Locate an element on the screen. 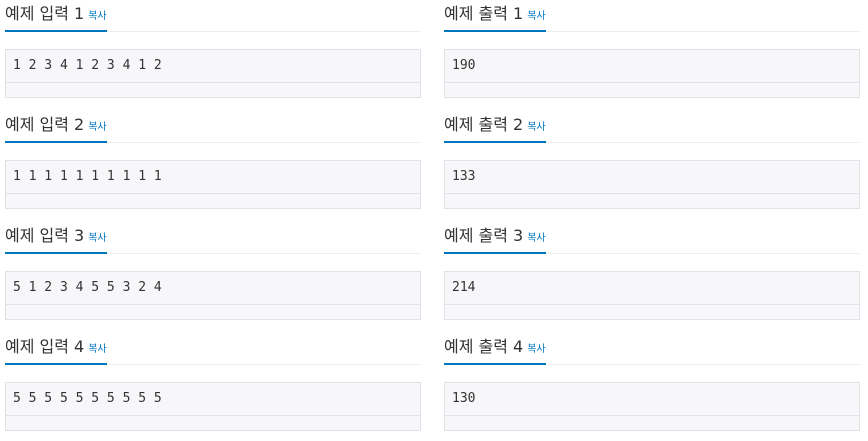  sample-input-text: 5 5 5 5 5 5 5 5 5 5 is located at coordinates (213, 399).